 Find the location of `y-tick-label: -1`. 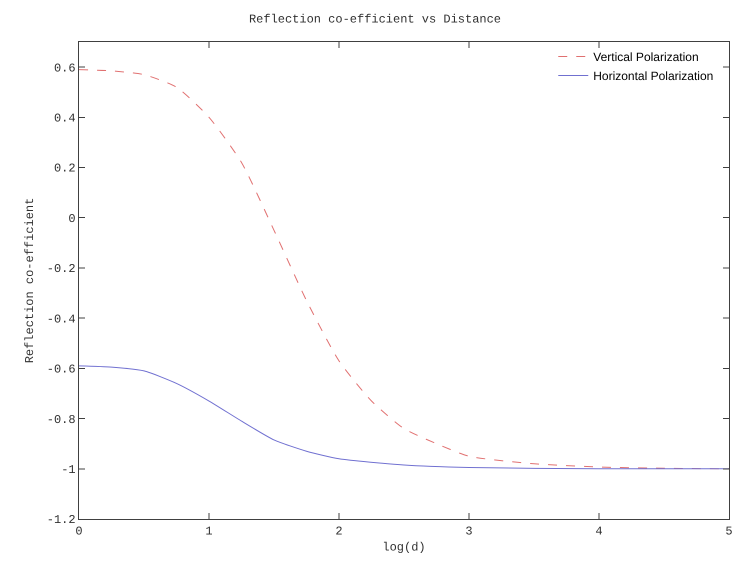

y-tick-label: -1 is located at coordinates (68, 469).